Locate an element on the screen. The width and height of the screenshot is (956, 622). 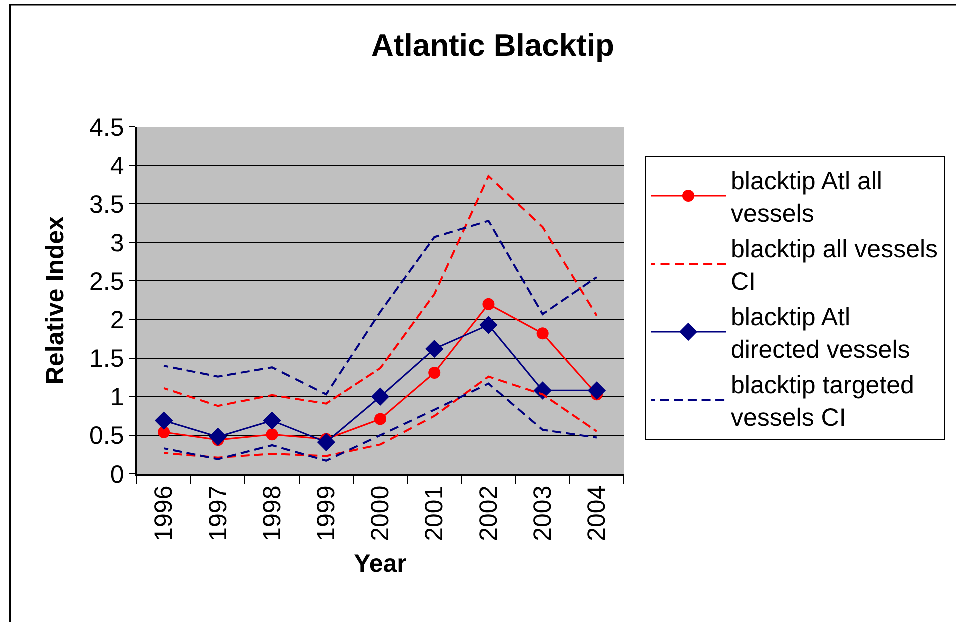
x-tick-label: 1999 is located at coordinates (326, 514).